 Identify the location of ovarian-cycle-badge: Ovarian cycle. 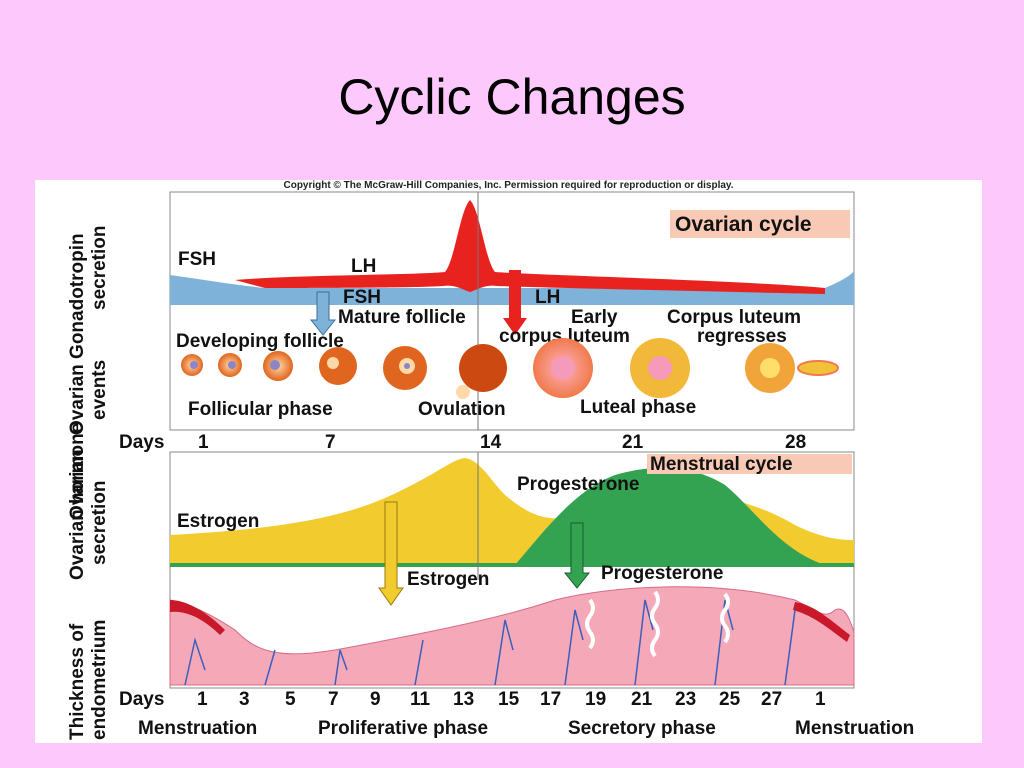
(743, 224).